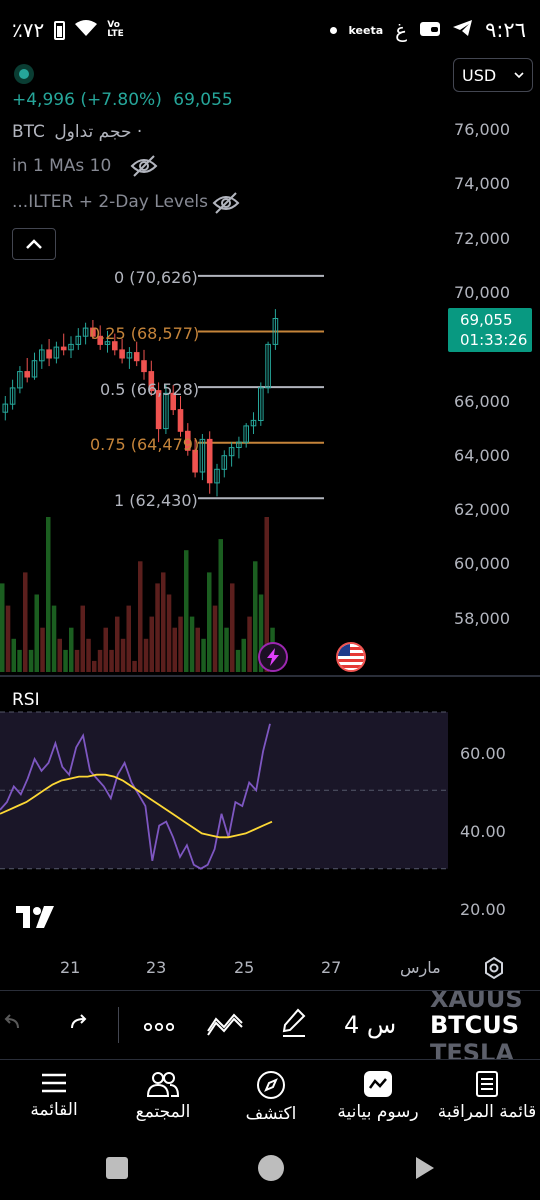 The height and width of the screenshot is (1200, 540). I want to click on compass-icon, so click(271, 1085).